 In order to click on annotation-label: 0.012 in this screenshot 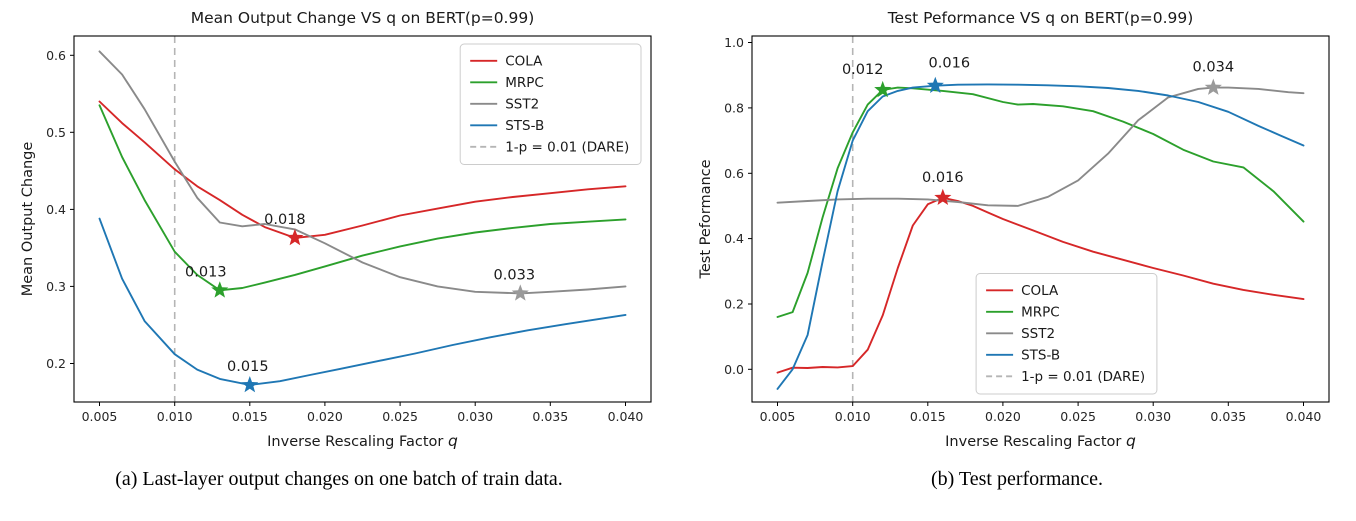, I will do `click(862, 70)`.